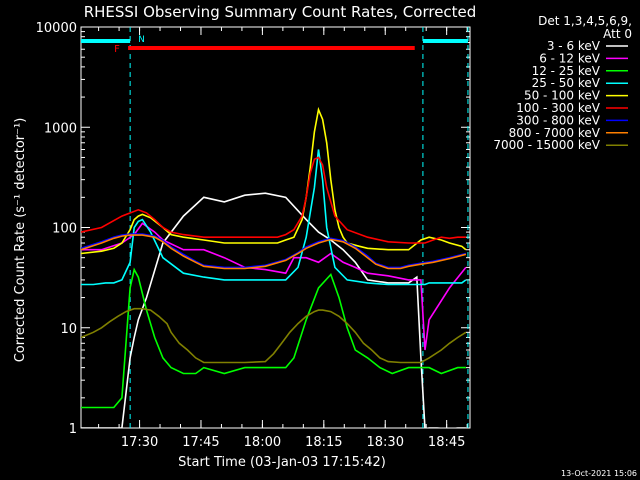 This screenshot has height=480, width=640. I want to click on night-flag-label: N, so click(141, 40).